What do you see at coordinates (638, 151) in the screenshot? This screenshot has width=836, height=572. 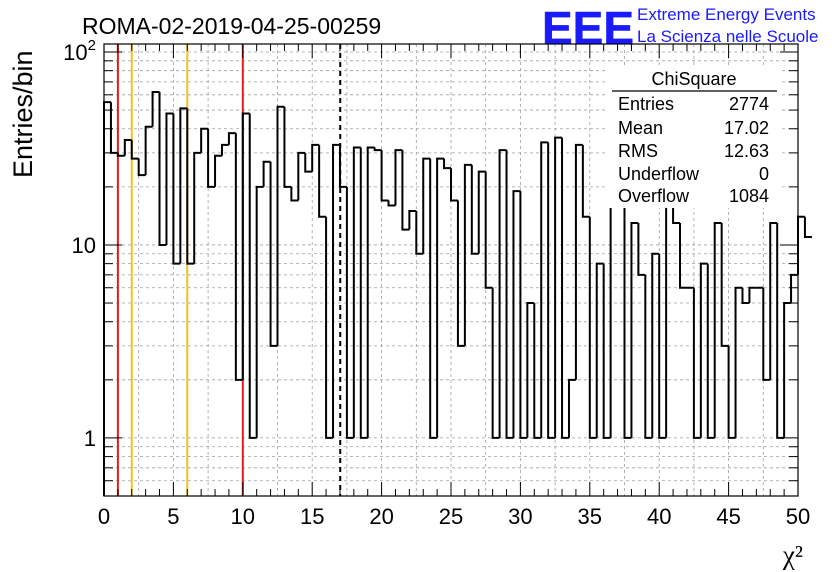 I see `stats-label-rms: RMS` at bounding box center [638, 151].